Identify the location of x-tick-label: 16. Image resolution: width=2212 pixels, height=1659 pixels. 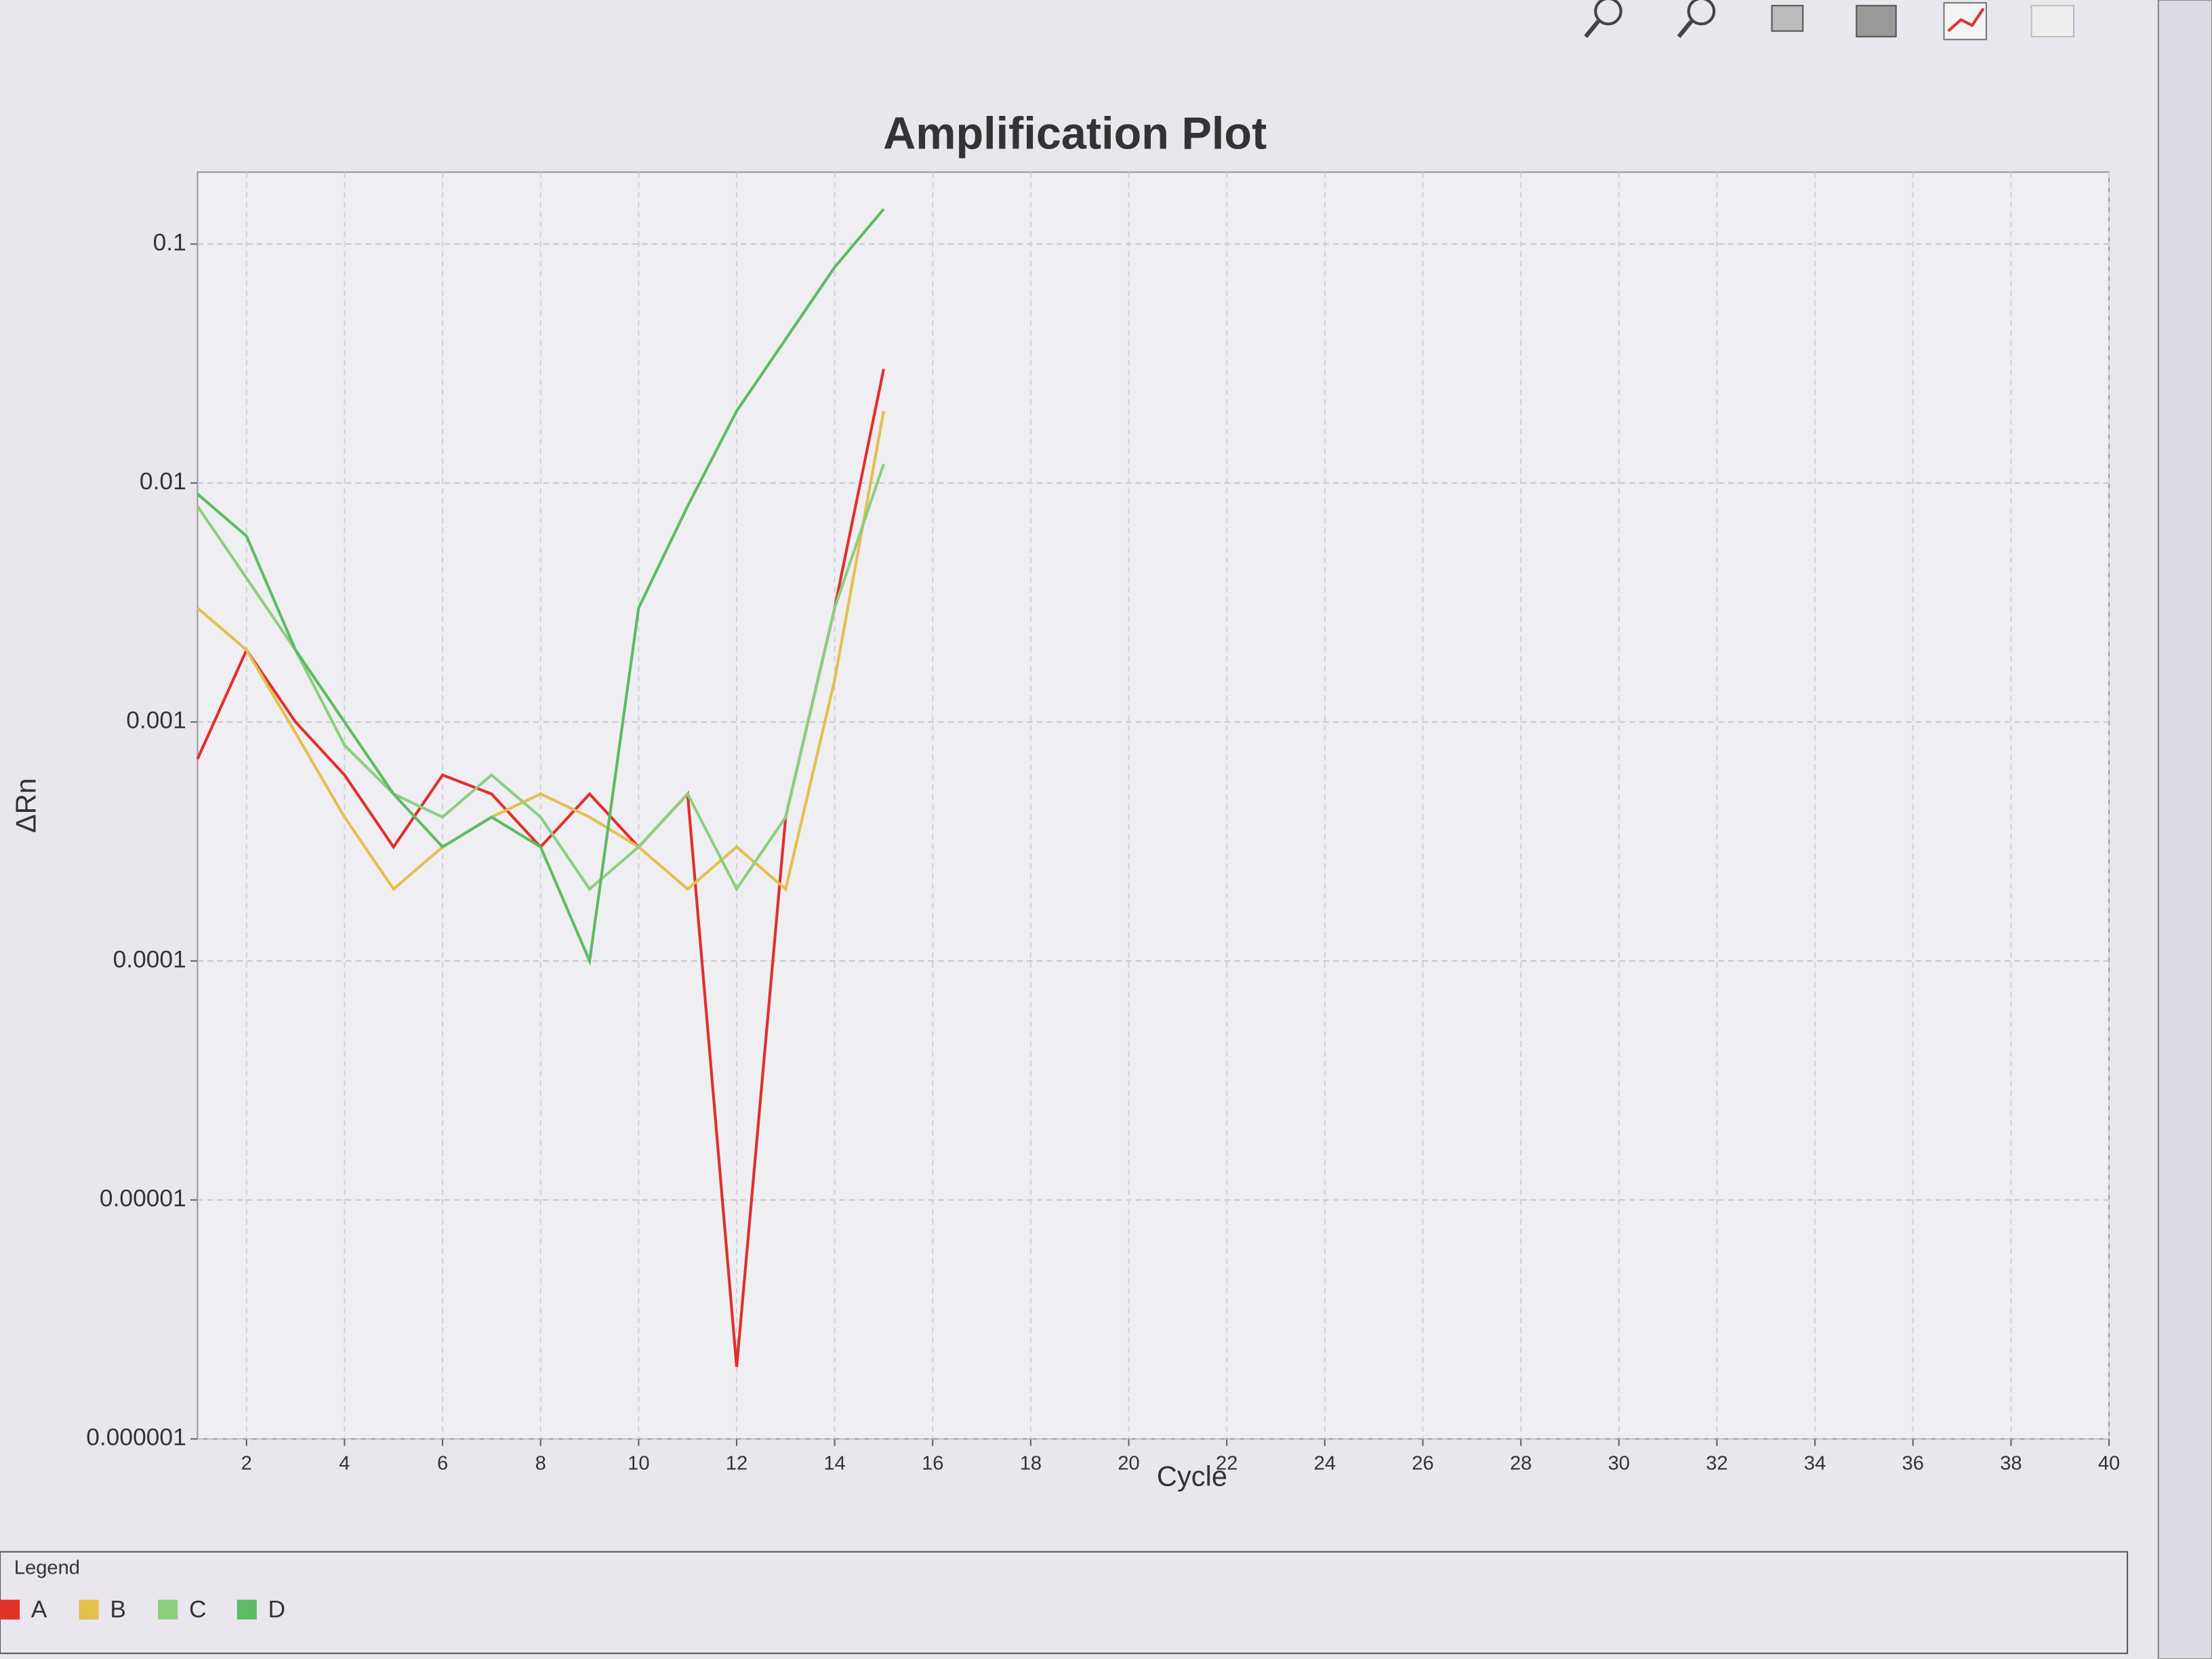
(933, 1463).